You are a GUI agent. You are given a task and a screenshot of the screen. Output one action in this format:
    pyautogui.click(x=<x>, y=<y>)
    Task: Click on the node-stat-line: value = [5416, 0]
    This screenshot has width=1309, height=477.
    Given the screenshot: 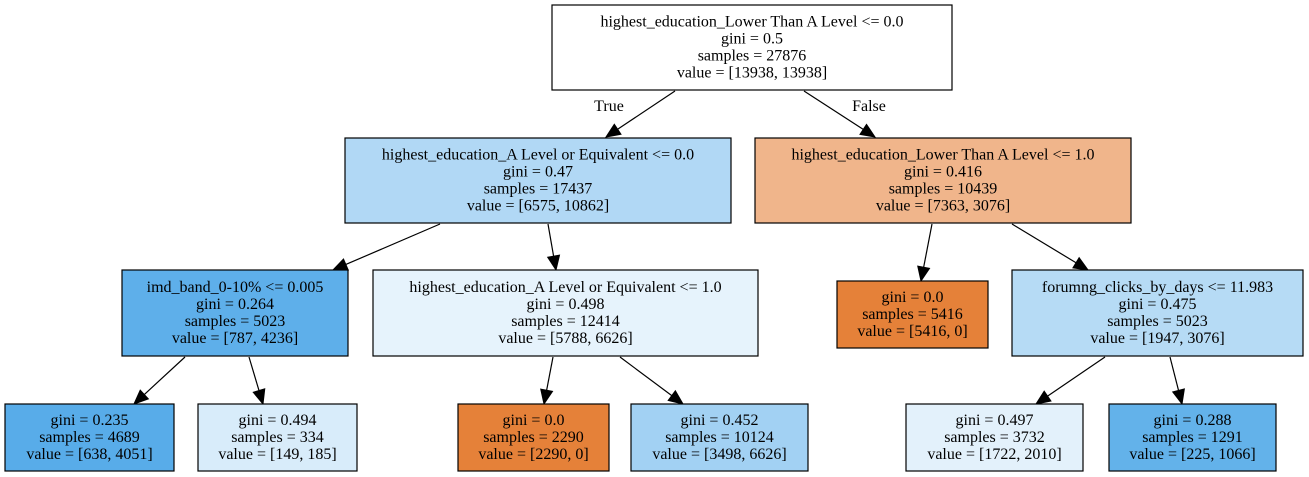 What is the action you would take?
    pyautogui.click(x=912, y=331)
    